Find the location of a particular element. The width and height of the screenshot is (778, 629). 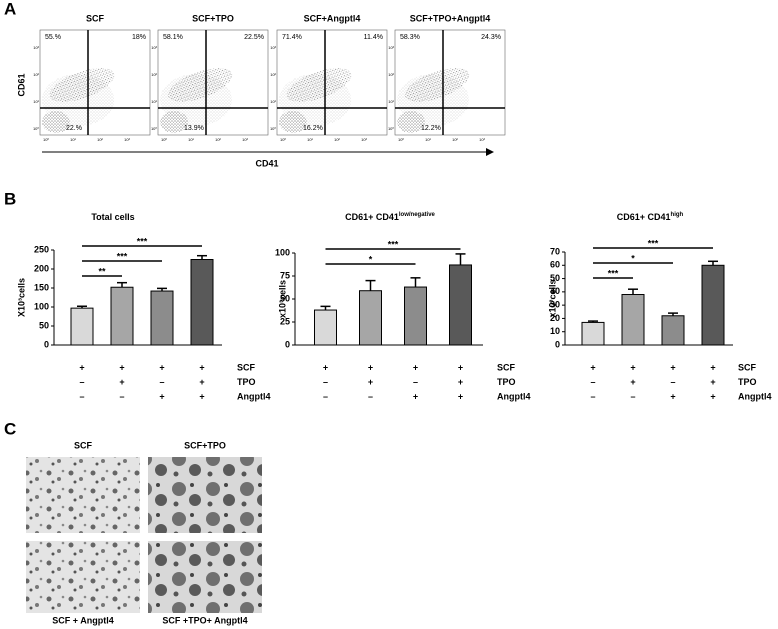

quadrant-percent: 58.1% is located at coordinates (173, 37).